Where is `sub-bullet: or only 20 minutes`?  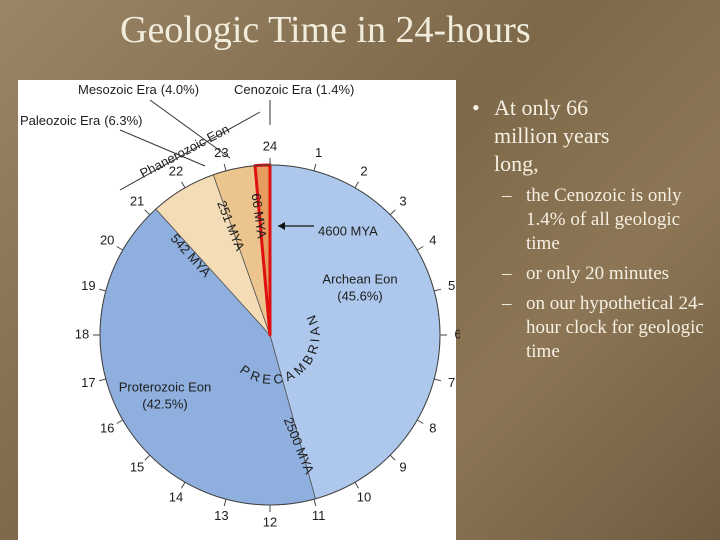
sub-bullet: or only 20 minutes is located at coordinates (592, 274).